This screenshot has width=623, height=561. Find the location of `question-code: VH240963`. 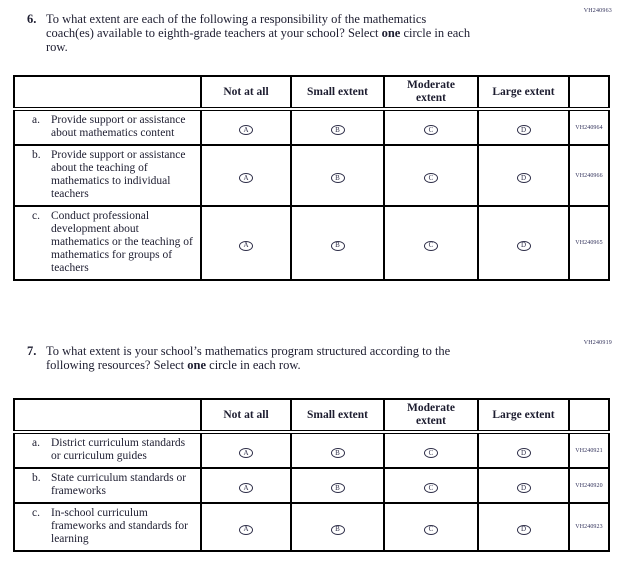

question-code: VH240963 is located at coordinates (597, 11).